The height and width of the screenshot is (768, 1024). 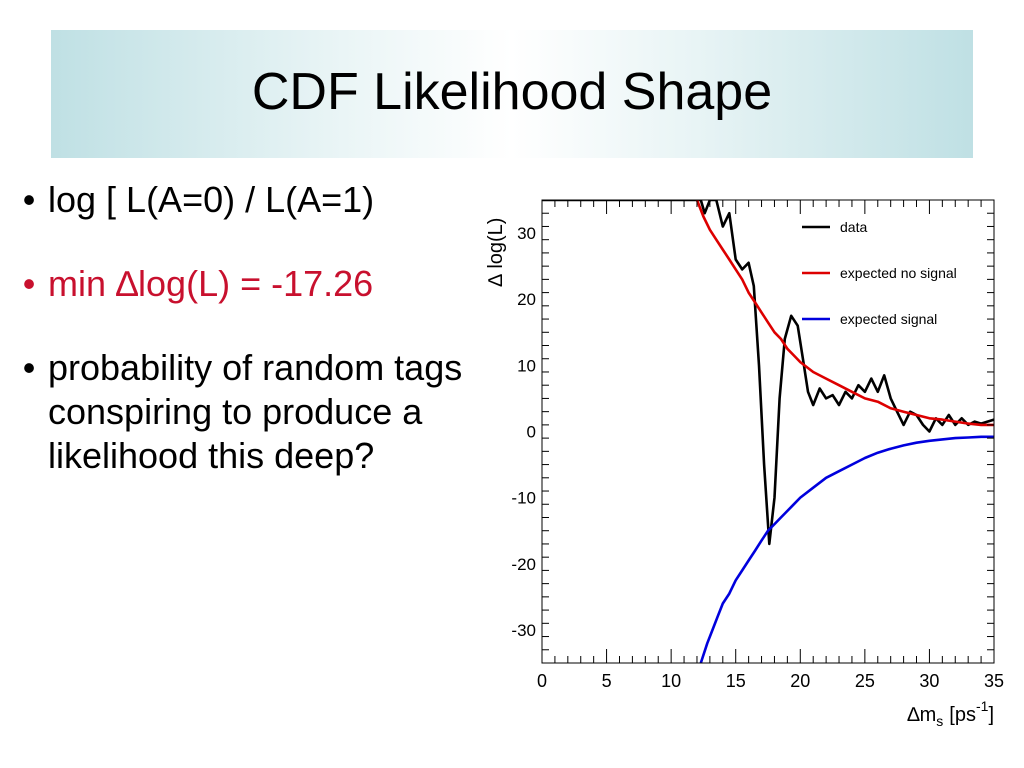 I want to click on x-tick-label: 35, so click(x=994, y=681).